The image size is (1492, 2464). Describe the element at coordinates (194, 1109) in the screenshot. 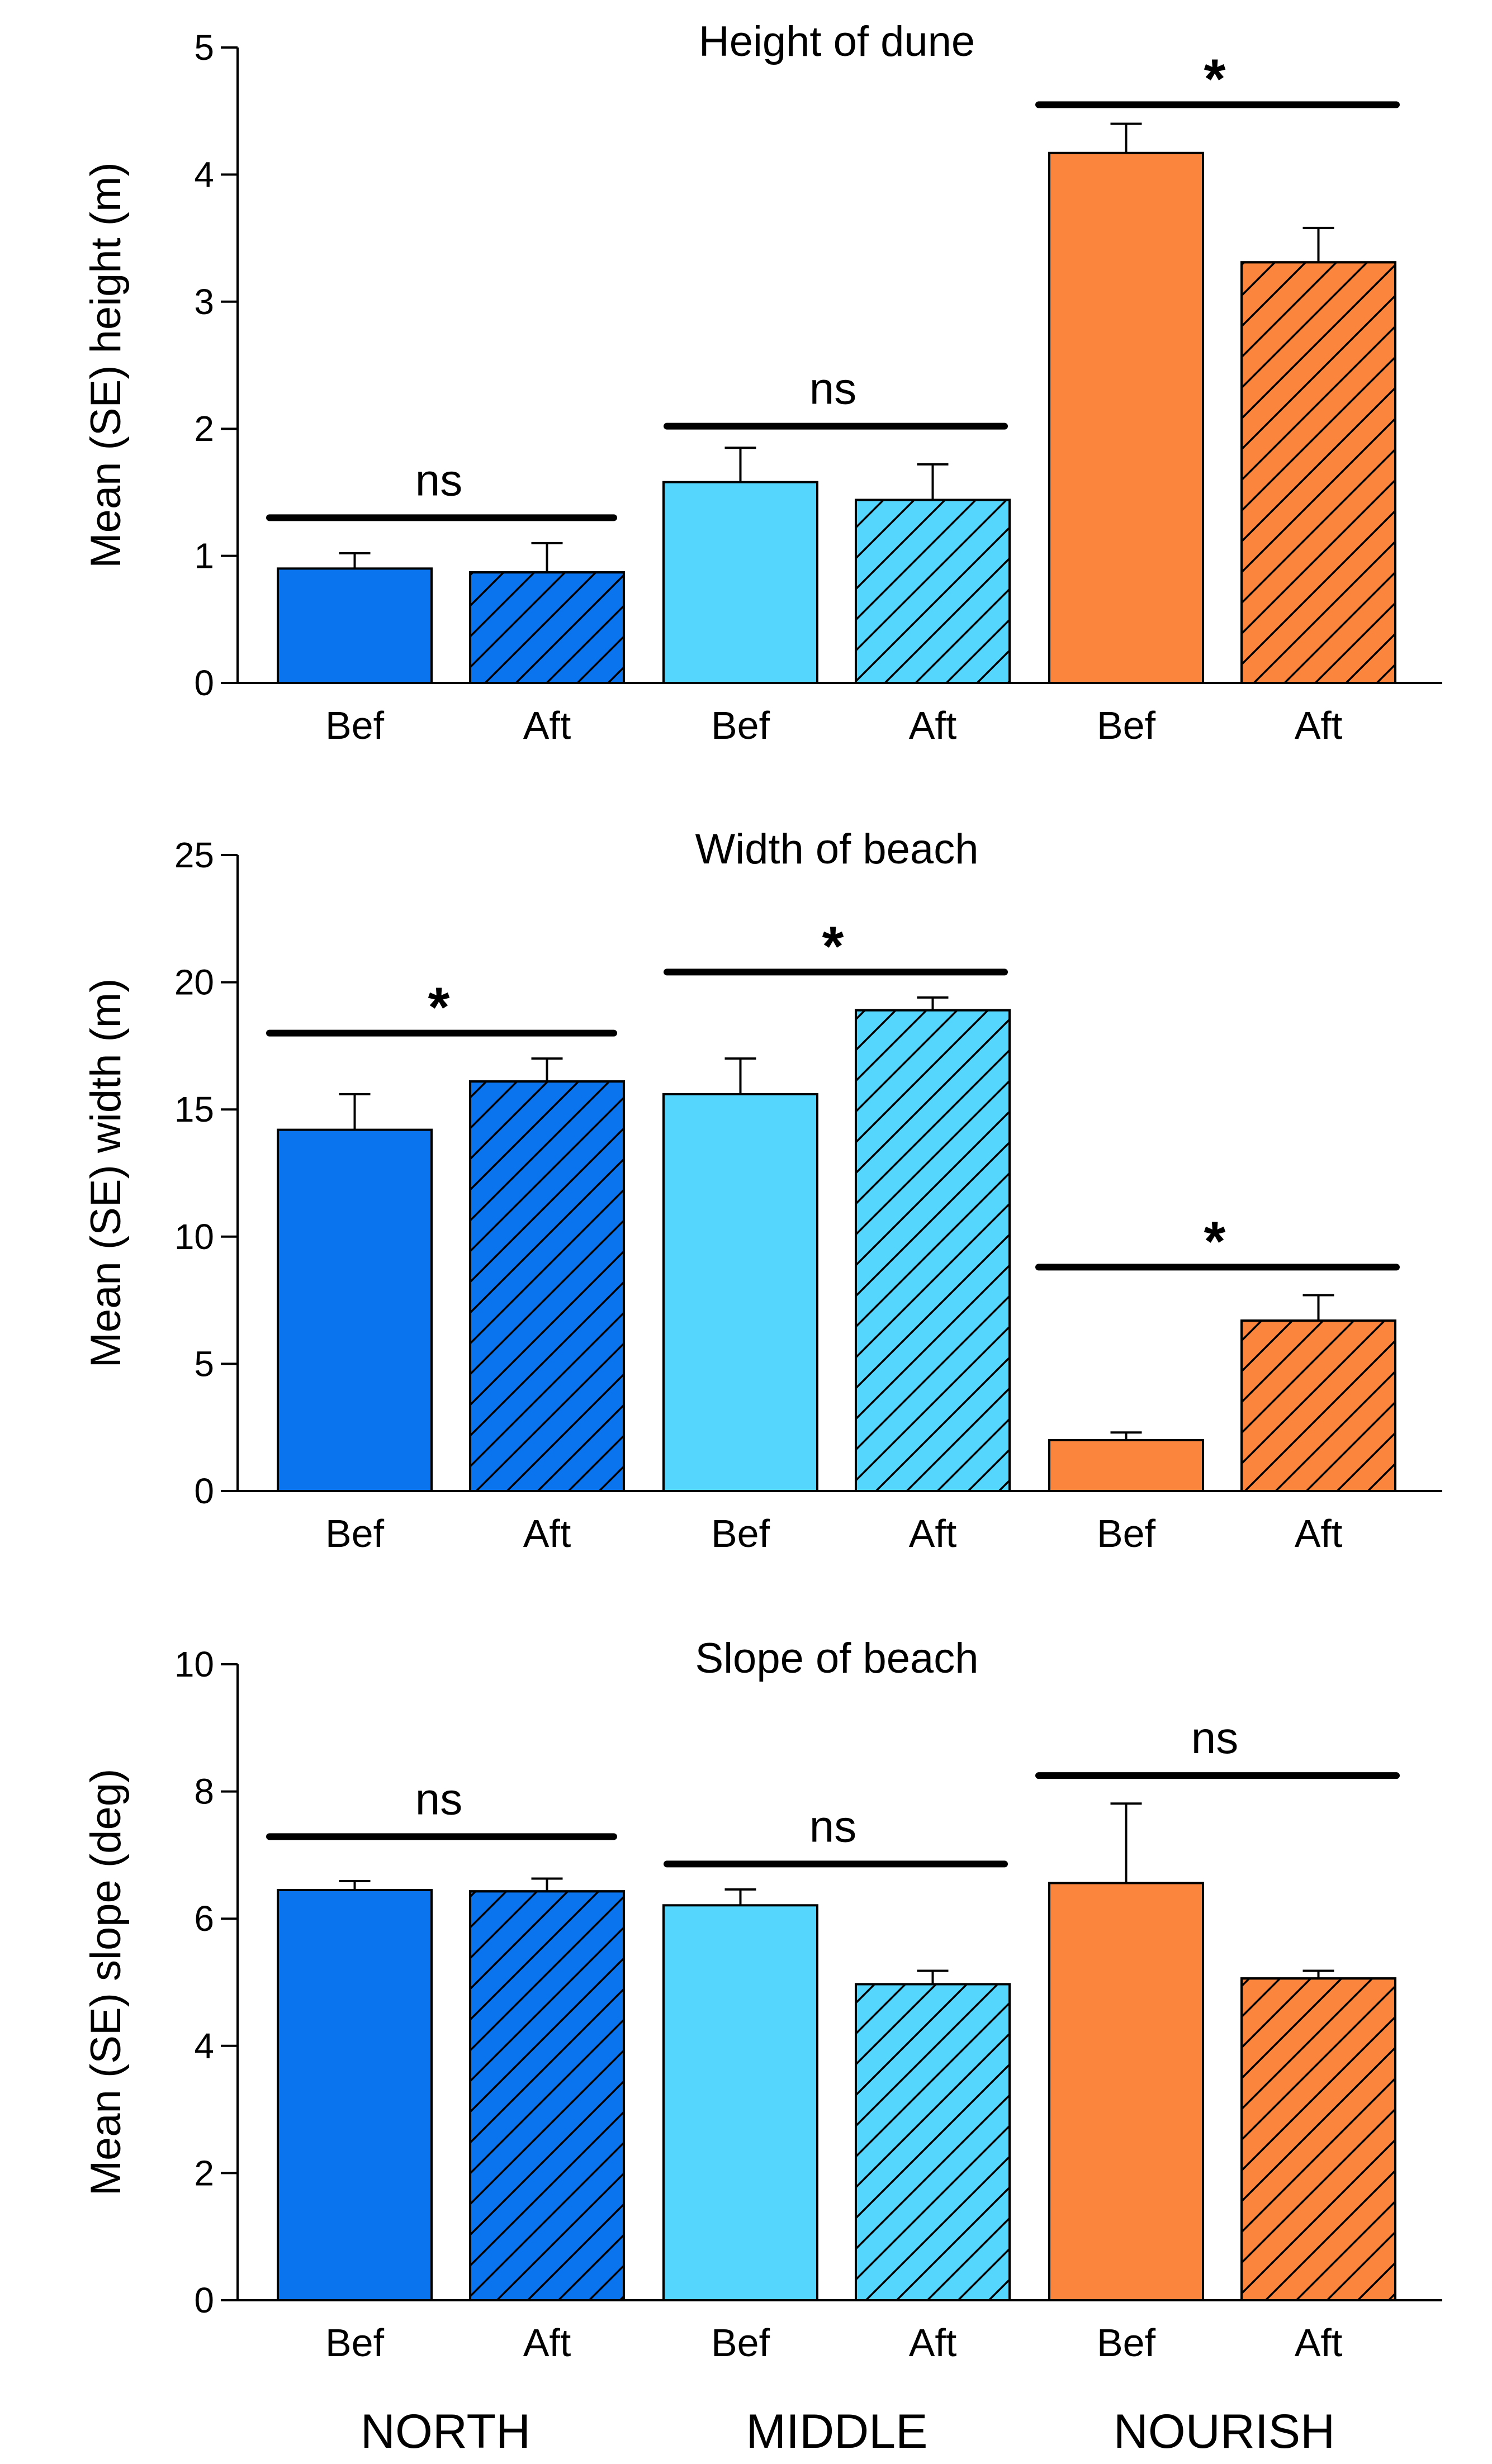

I see `y-tick-label: 15` at that location.